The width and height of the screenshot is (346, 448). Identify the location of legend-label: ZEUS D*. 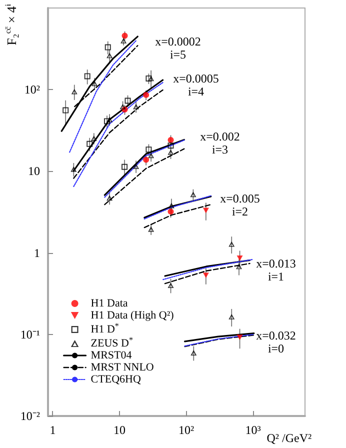
(111, 343).